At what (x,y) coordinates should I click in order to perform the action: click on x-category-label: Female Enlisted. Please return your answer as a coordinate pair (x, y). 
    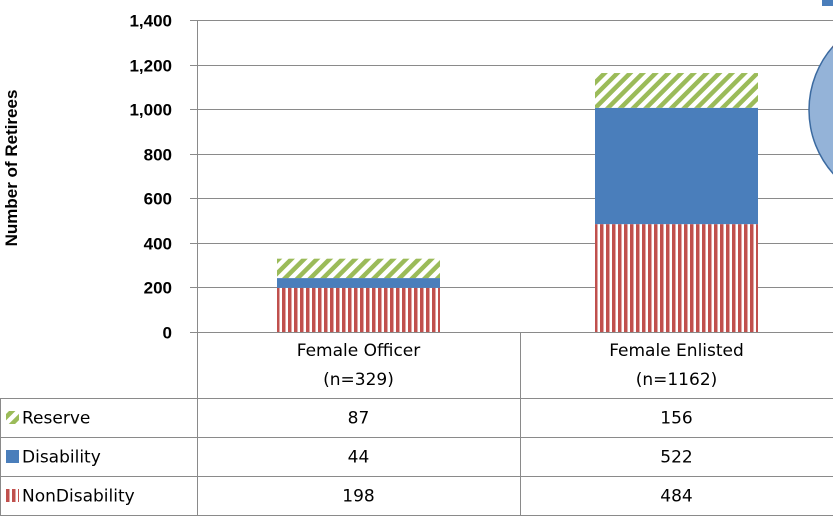
    Looking at the image, I should click on (676, 351).